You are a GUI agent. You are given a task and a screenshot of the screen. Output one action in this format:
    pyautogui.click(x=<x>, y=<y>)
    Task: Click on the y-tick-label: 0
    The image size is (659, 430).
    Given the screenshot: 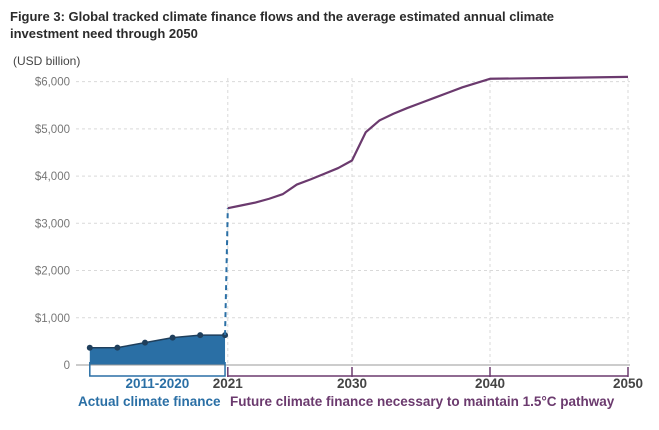 What is the action you would take?
    pyautogui.click(x=67, y=366)
    